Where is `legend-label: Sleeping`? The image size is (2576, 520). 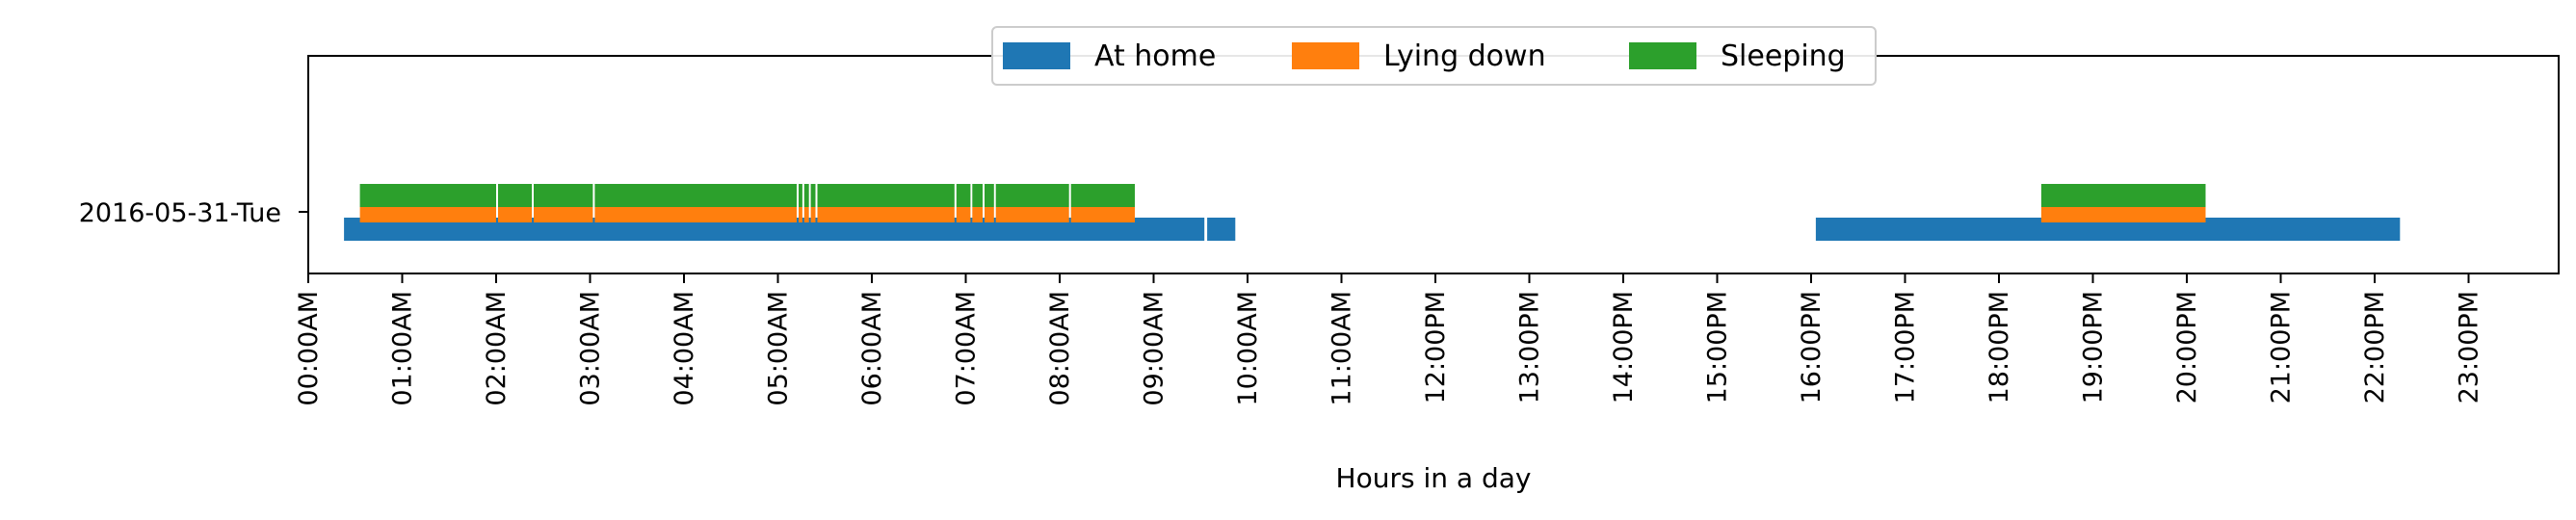
legend-label: Sleeping is located at coordinates (1784, 56).